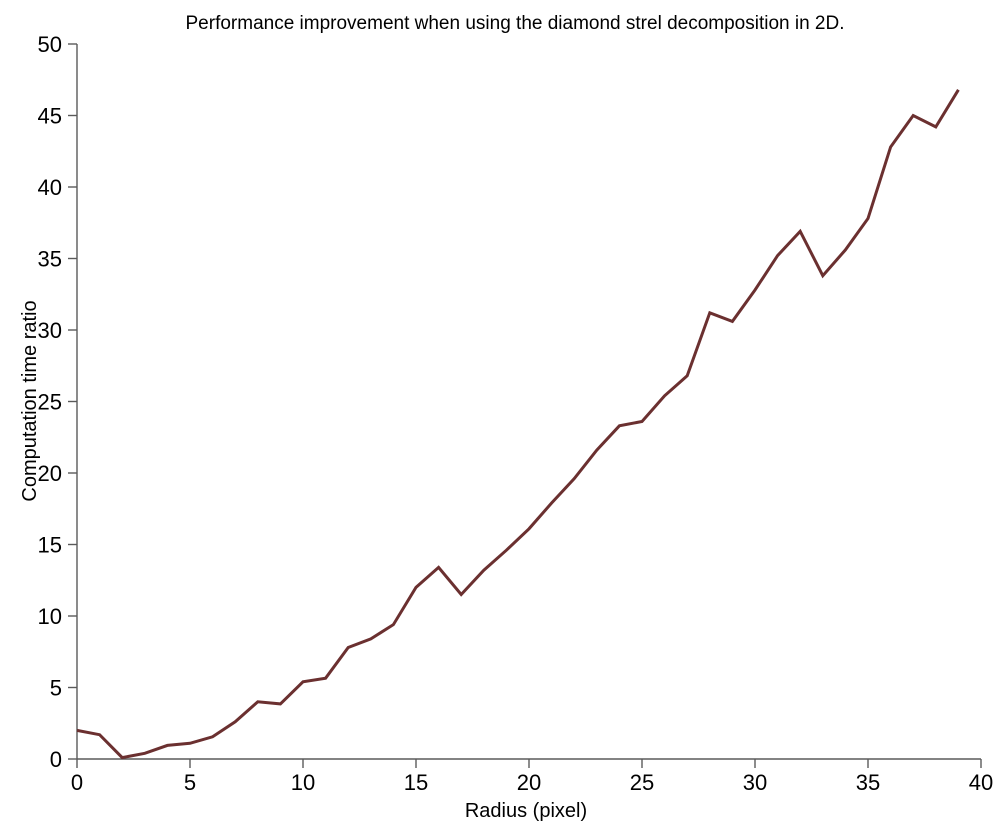 This screenshot has width=1000, height=829. Describe the element at coordinates (981, 782) in the screenshot. I see `x-tick-label: 40` at that location.